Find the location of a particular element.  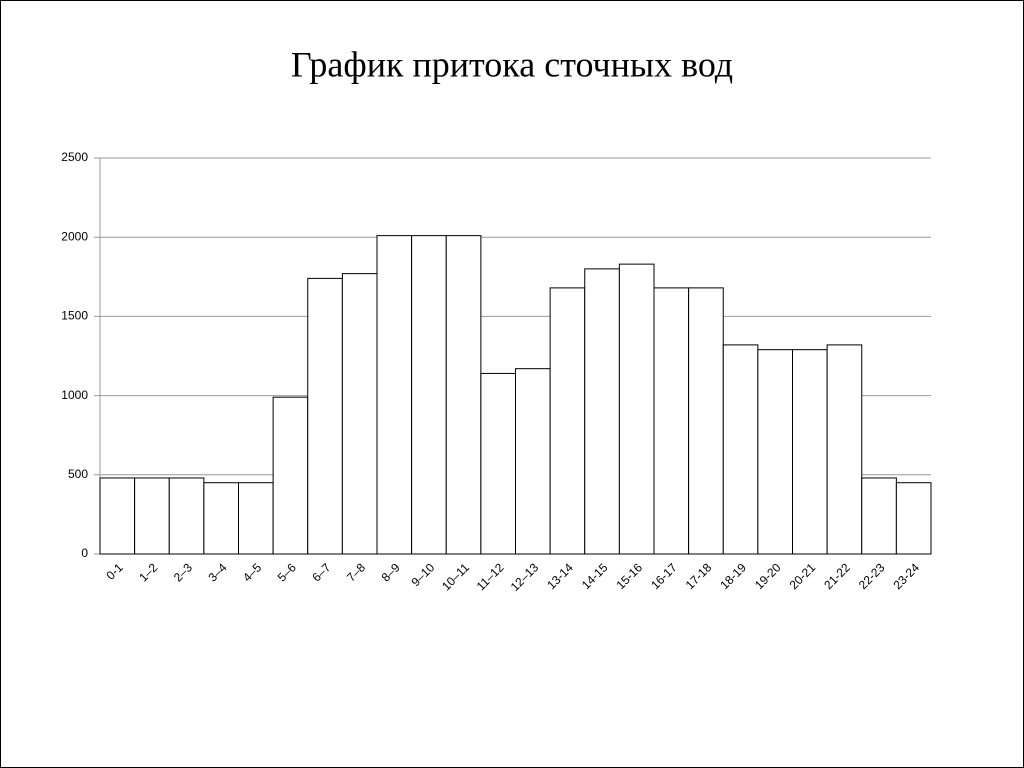

y-tick-label: 1000 is located at coordinates (74, 395).